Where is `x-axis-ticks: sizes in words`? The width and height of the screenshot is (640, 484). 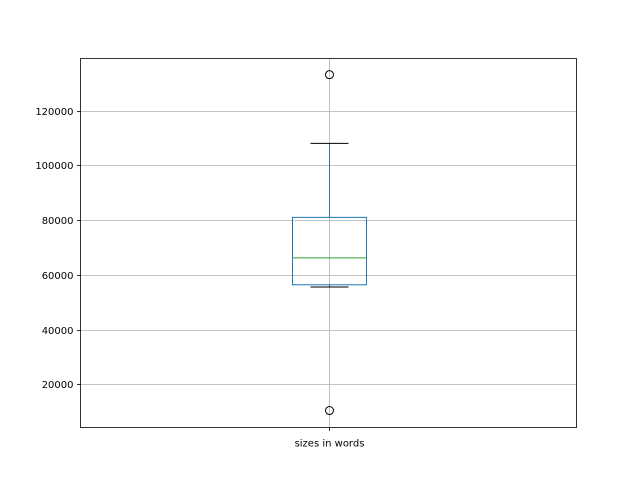
x-axis-ticks: sizes in words is located at coordinates (330, 438).